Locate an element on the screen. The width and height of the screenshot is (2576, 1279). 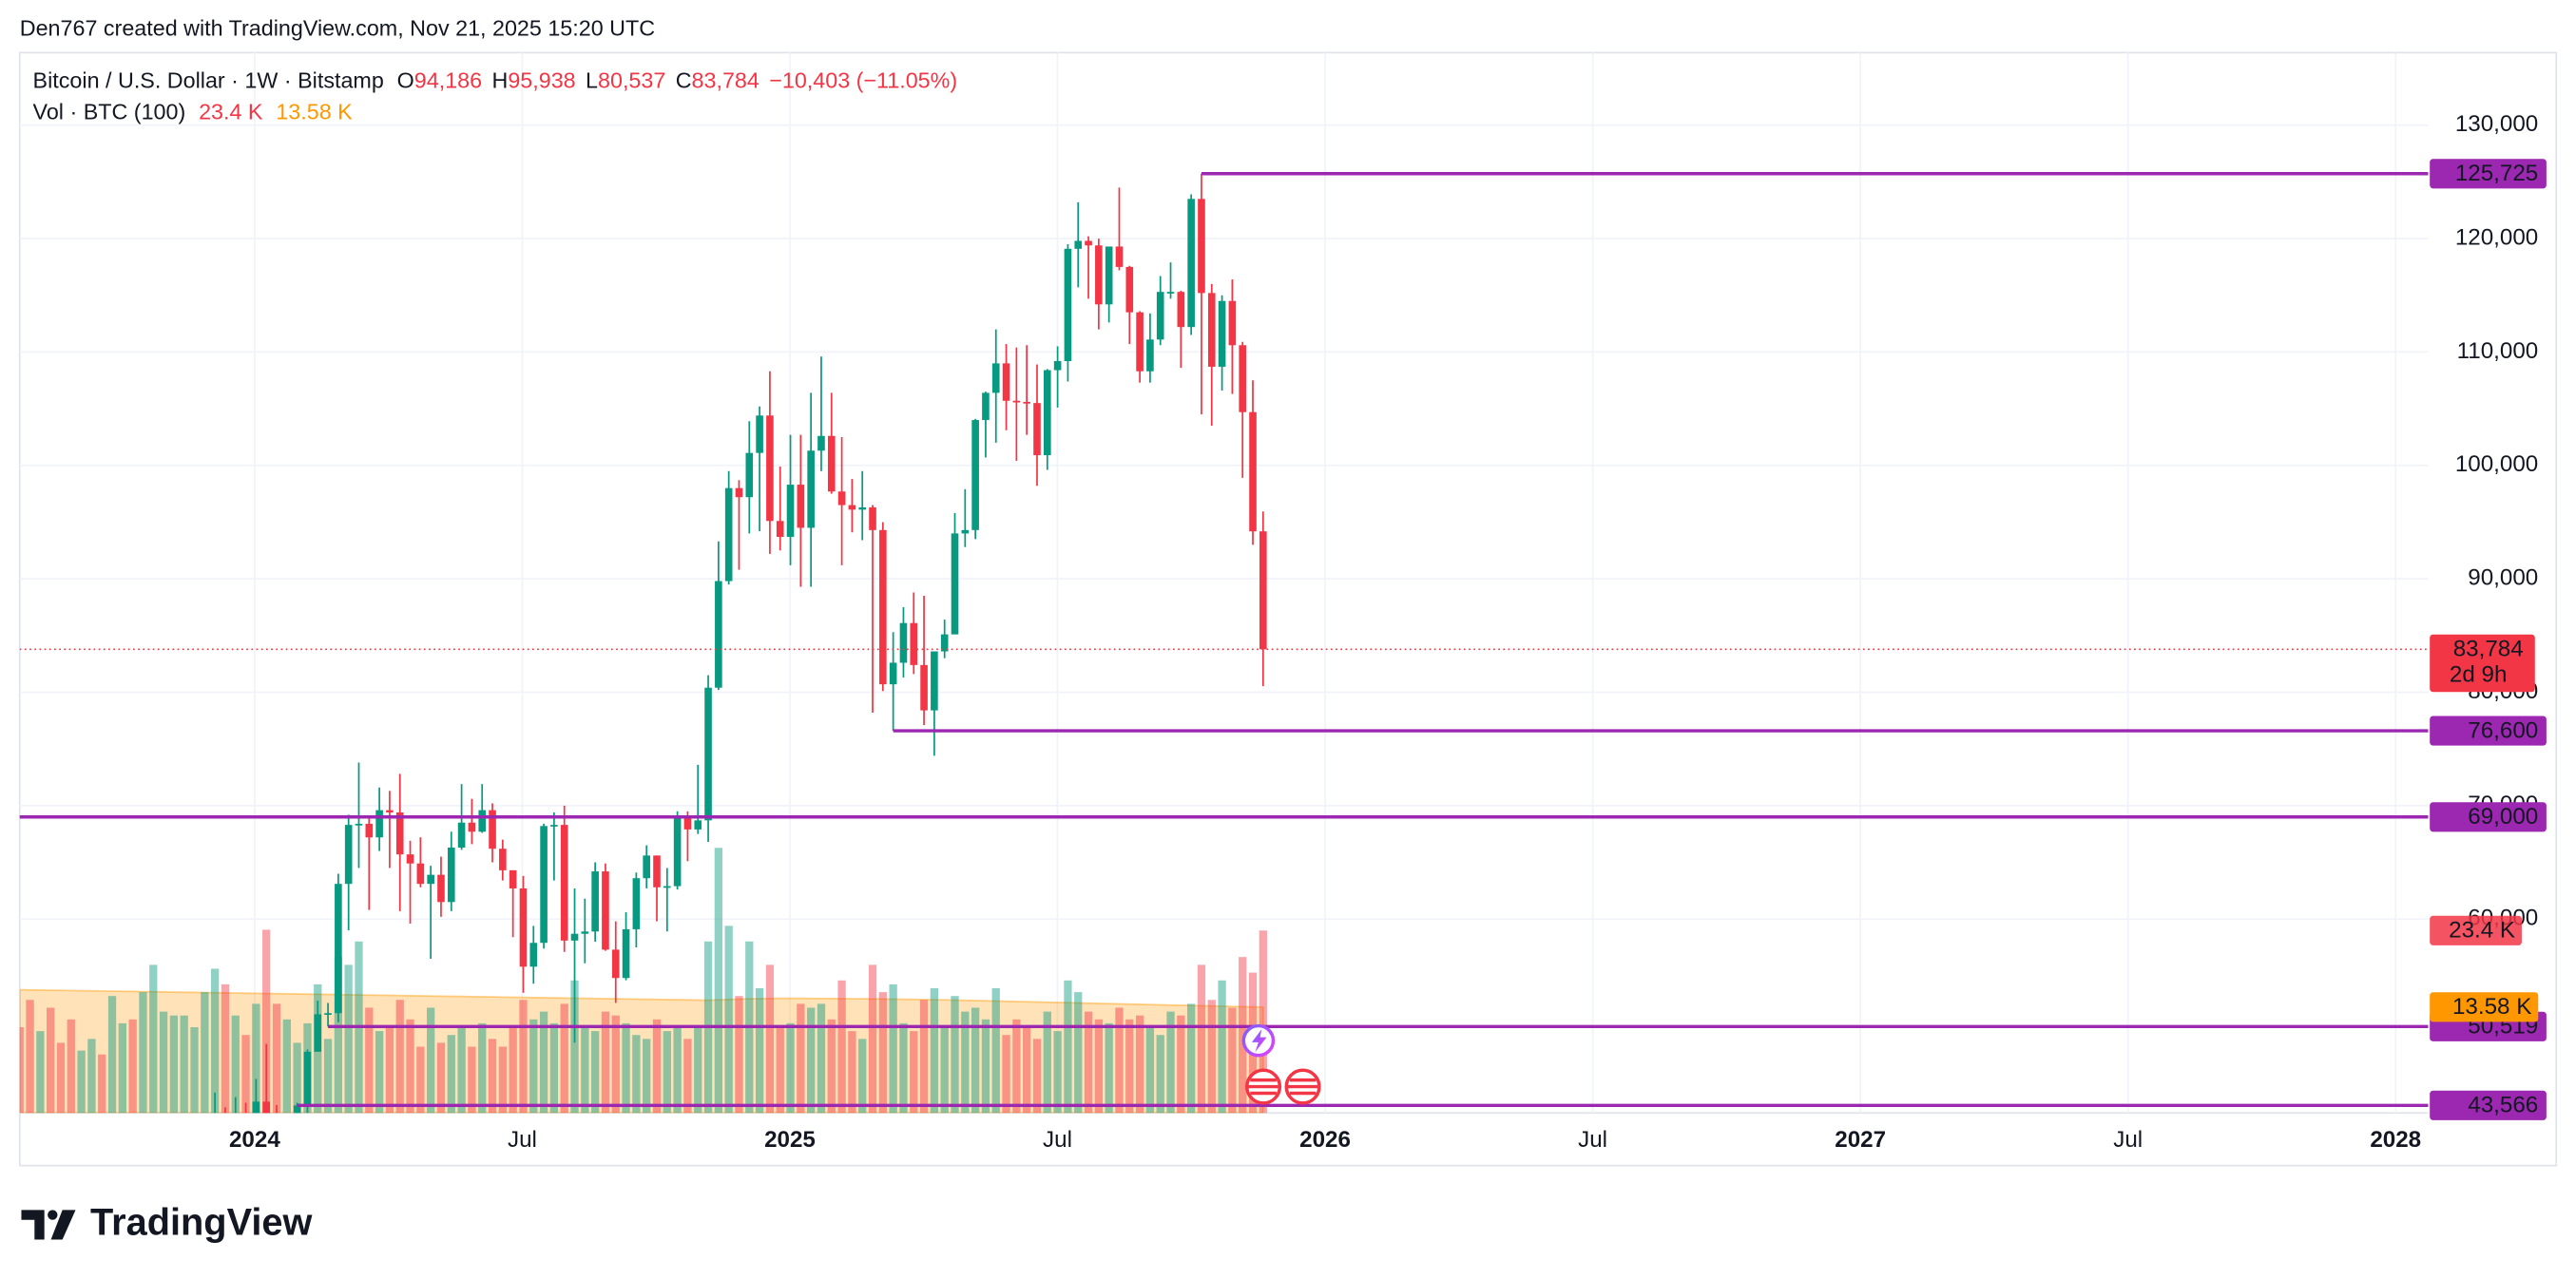
legend-value: 94,186 is located at coordinates (448, 80).